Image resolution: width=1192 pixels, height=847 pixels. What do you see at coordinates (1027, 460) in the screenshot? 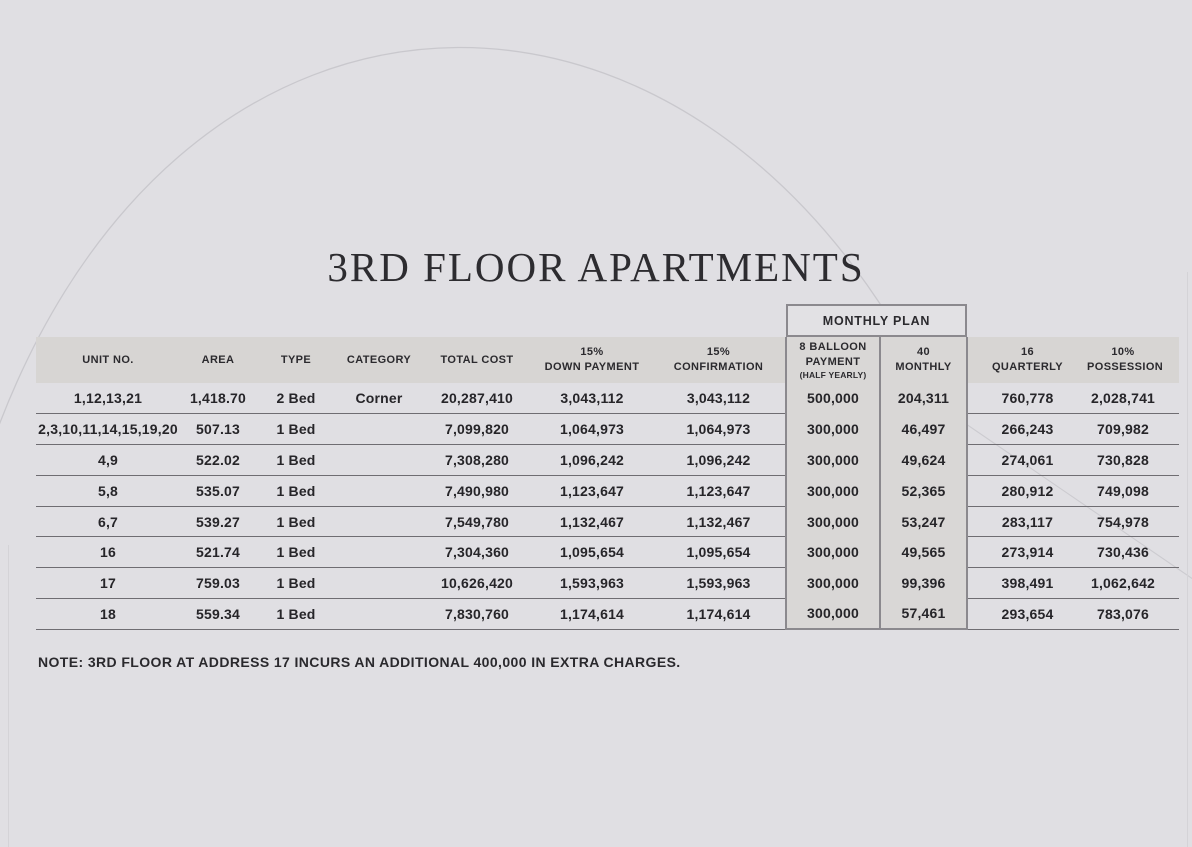
I see `cell-quarterly_16: 274,061` at bounding box center [1027, 460].